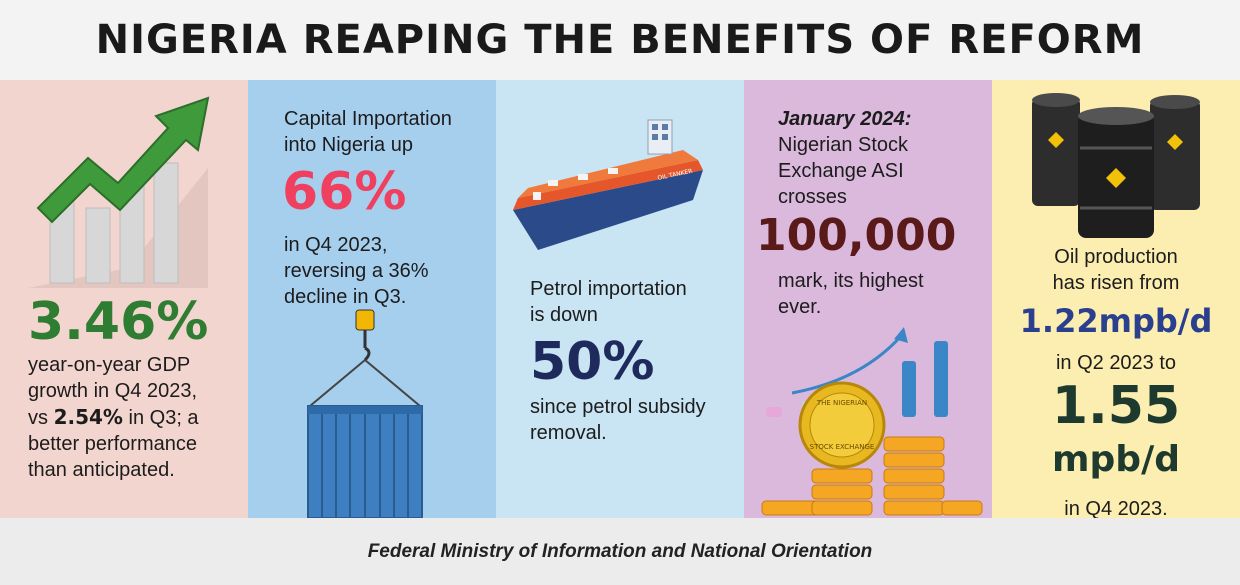 The height and width of the screenshot is (585, 1240). Describe the element at coordinates (384, 132) in the screenshot. I see `capital-intro: Capital Importation into Nigeria up` at that location.